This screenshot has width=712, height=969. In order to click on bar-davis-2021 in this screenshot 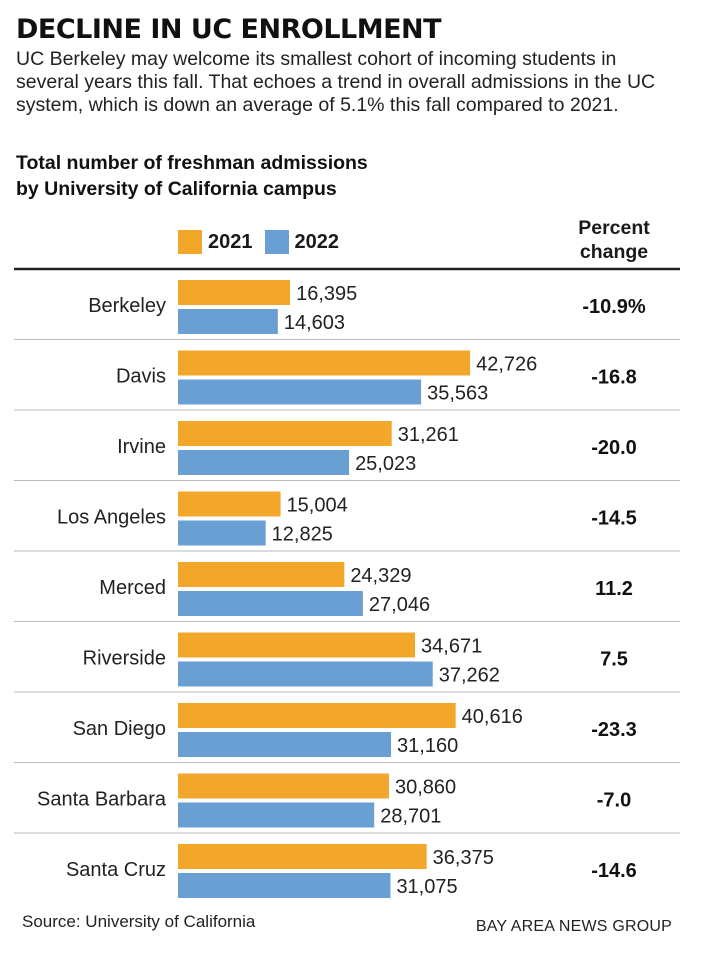, I will do `click(324, 363)`.